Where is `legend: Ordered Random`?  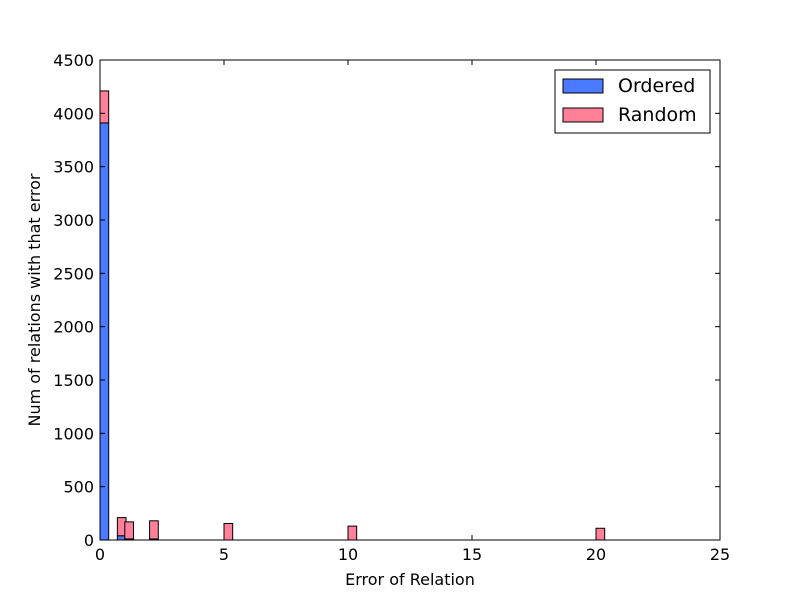 legend: Ordered Random is located at coordinates (632, 101).